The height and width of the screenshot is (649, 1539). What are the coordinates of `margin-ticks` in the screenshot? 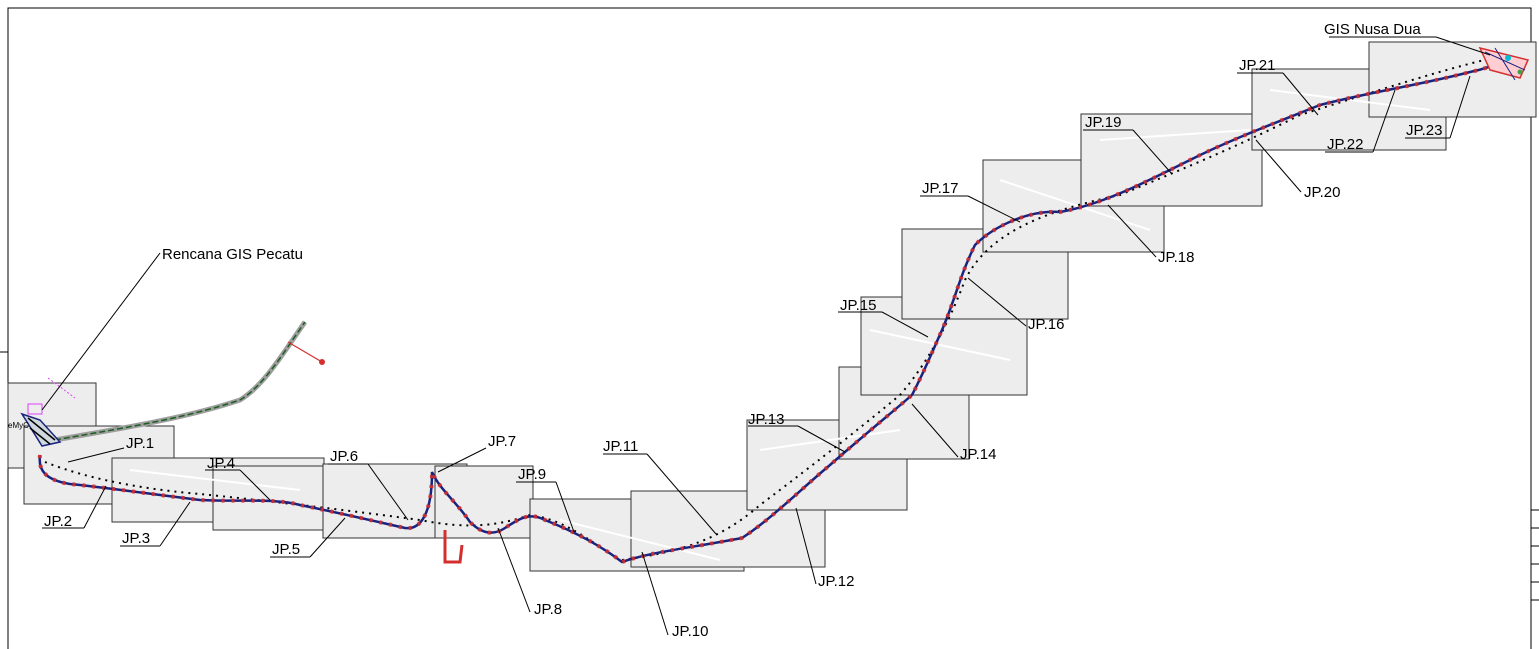 It's located at (1535, 555).